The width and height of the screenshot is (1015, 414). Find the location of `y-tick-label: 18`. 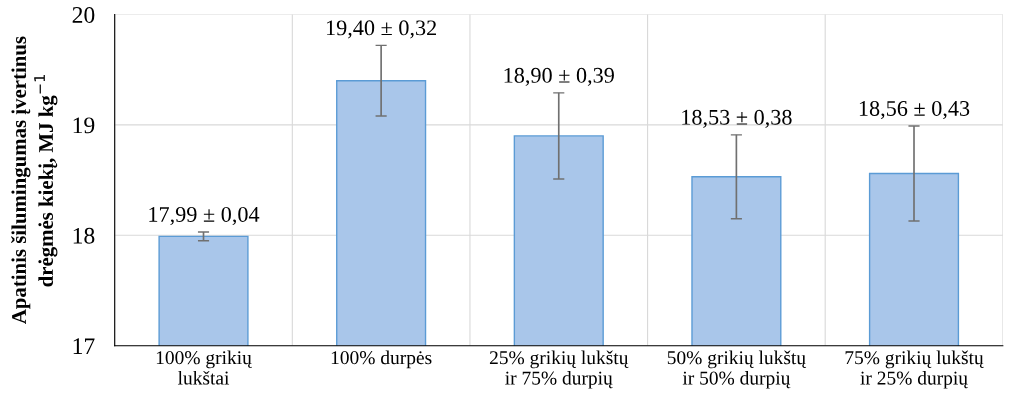

y-tick-label: 18 is located at coordinates (84, 235).